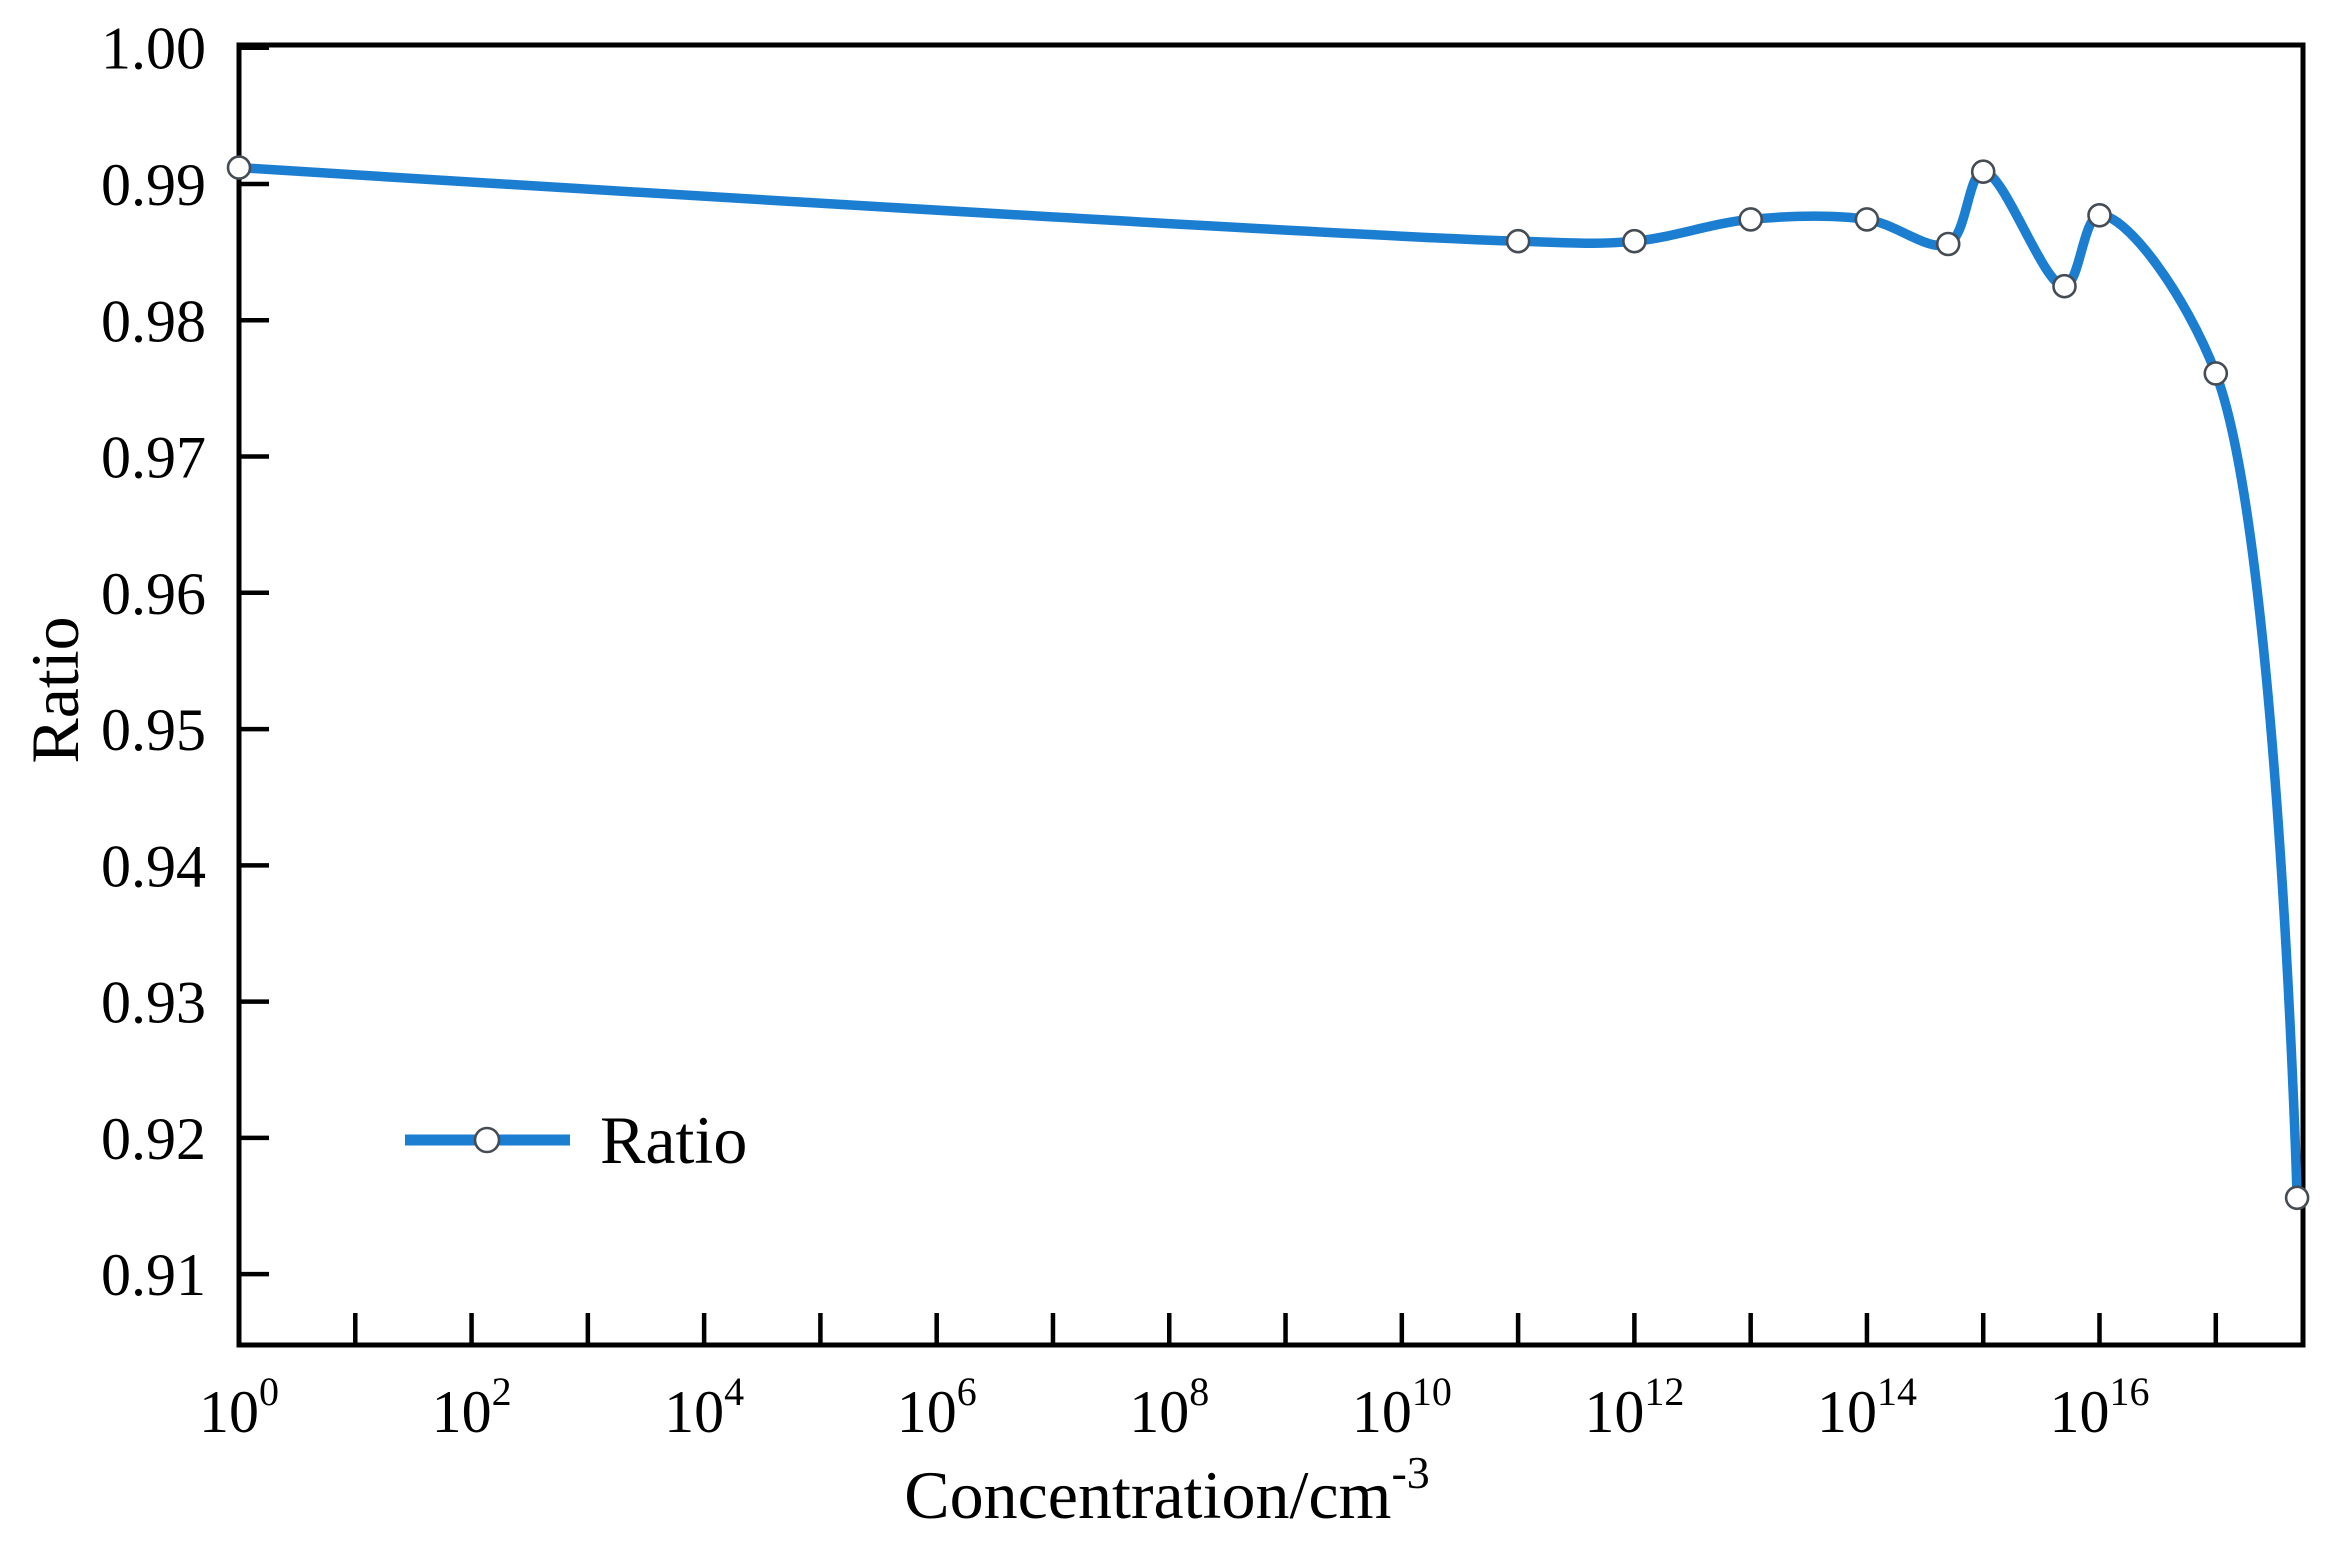 The image size is (2334, 1553). Describe the element at coordinates (1227, 1329) in the screenshot. I see `x-axis-ticks` at that location.